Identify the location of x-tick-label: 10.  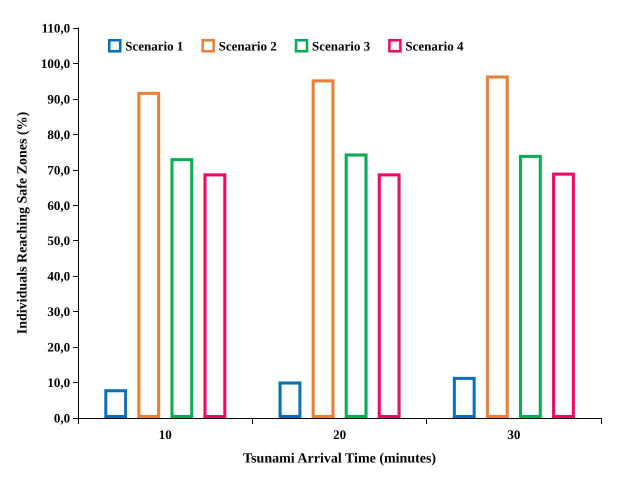
(165, 434).